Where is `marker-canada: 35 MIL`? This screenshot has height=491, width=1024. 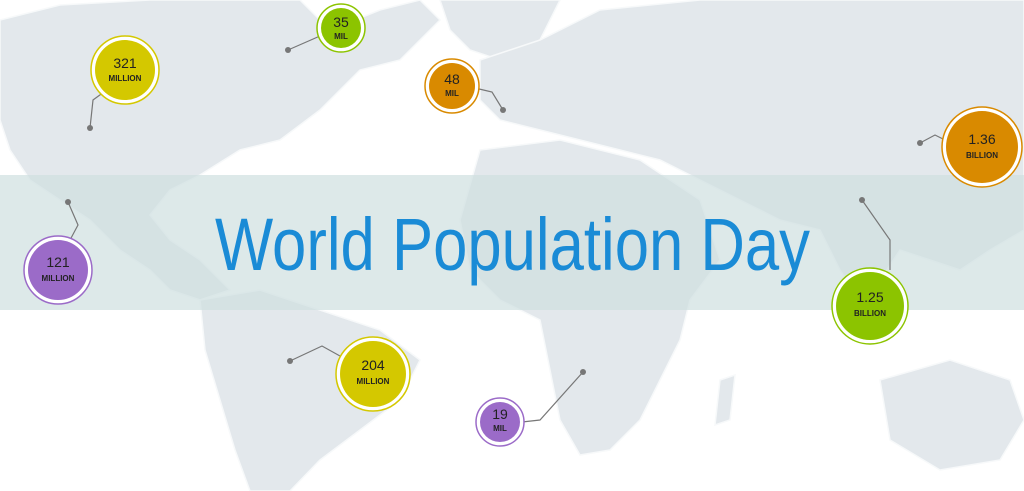 marker-canada: 35 MIL is located at coordinates (325, 28).